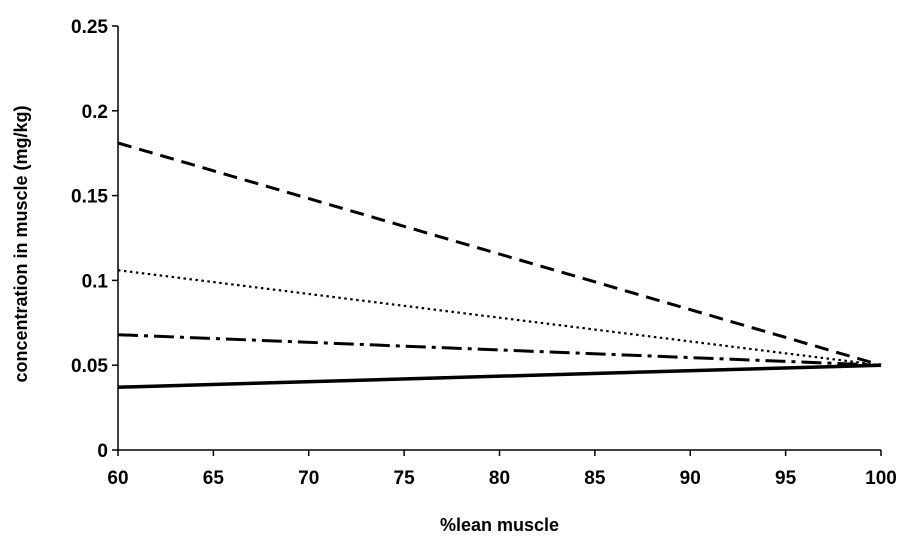 This screenshot has width=905, height=538. What do you see at coordinates (95, 112) in the screenshot?
I see `y-tick-label: 0.2` at bounding box center [95, 112].